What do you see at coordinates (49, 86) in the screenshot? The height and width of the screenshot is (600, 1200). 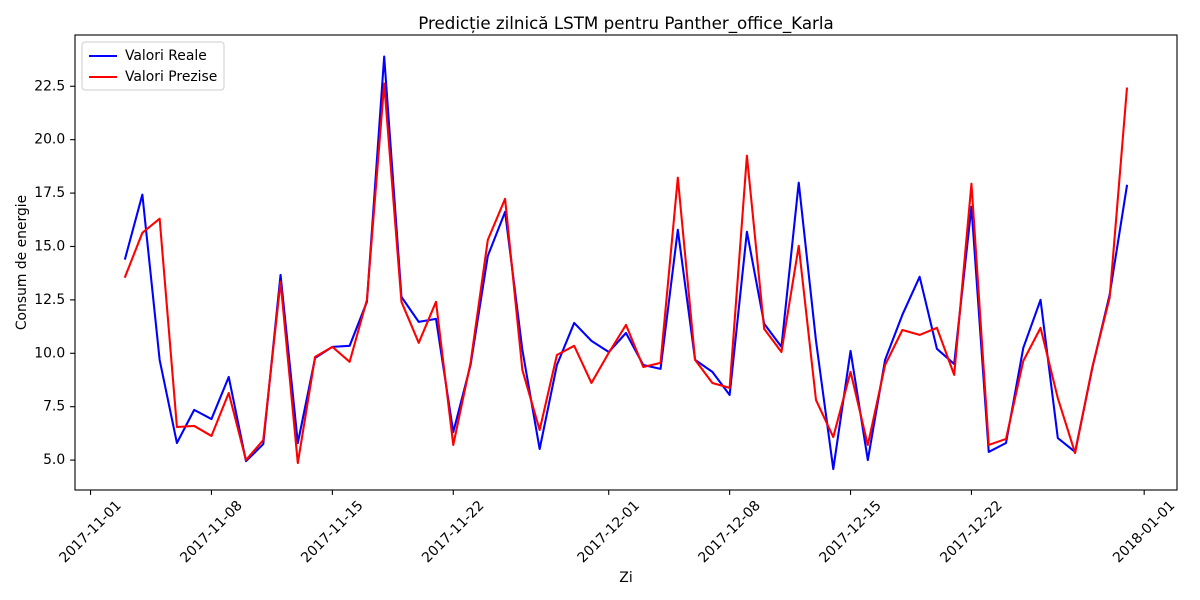 I see `y-tick-label: 22.5` at bounding box center [49, 86].